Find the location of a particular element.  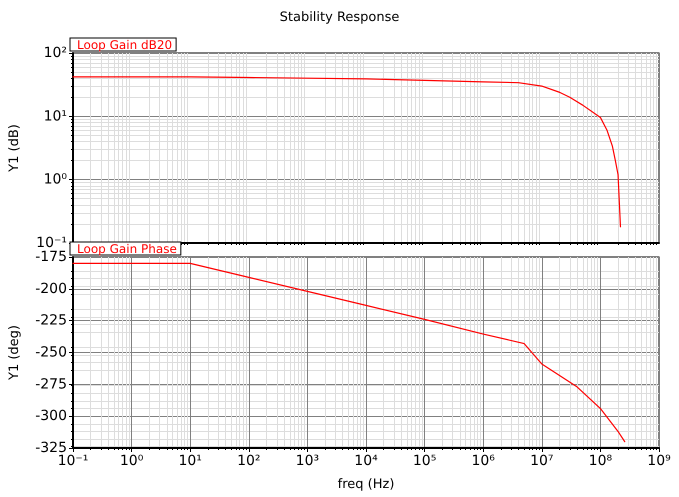

y-tick-label: -200 is located at coordinates (51, 288).